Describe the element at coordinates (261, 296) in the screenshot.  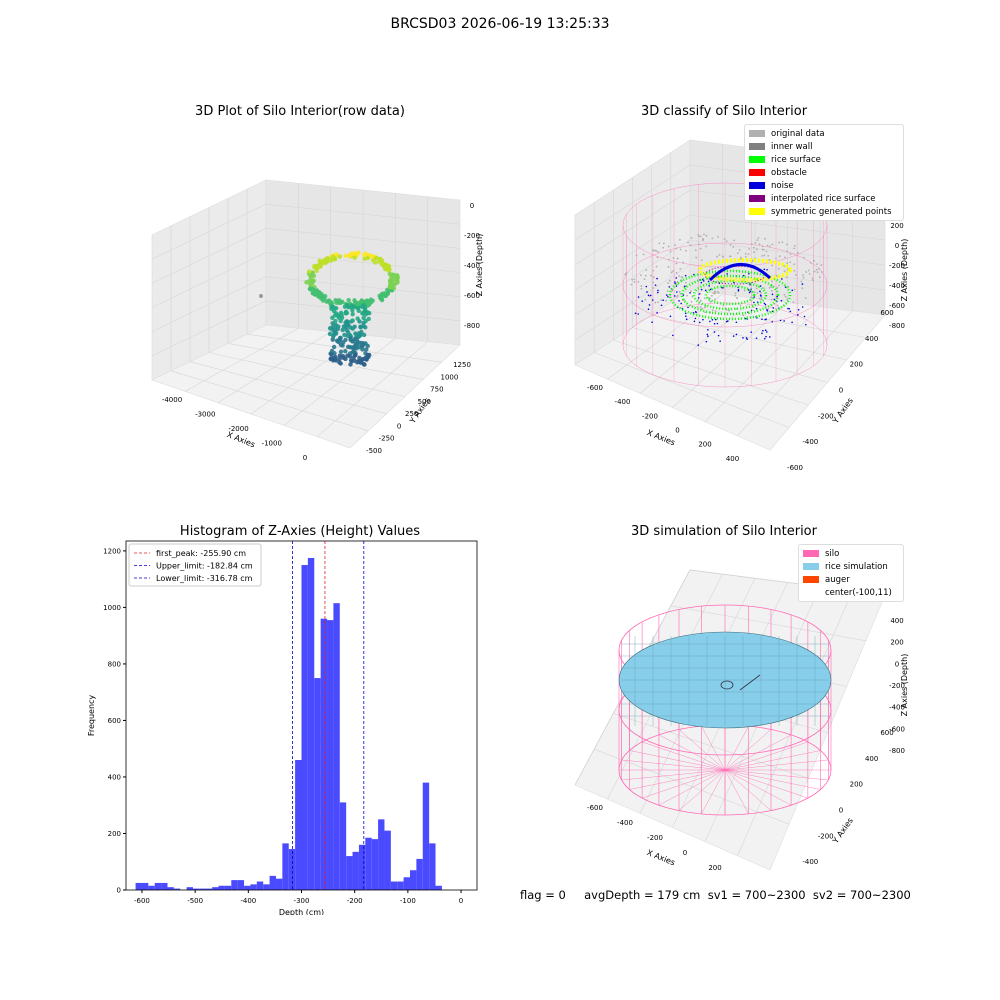
I see `outlier-point` at that location.